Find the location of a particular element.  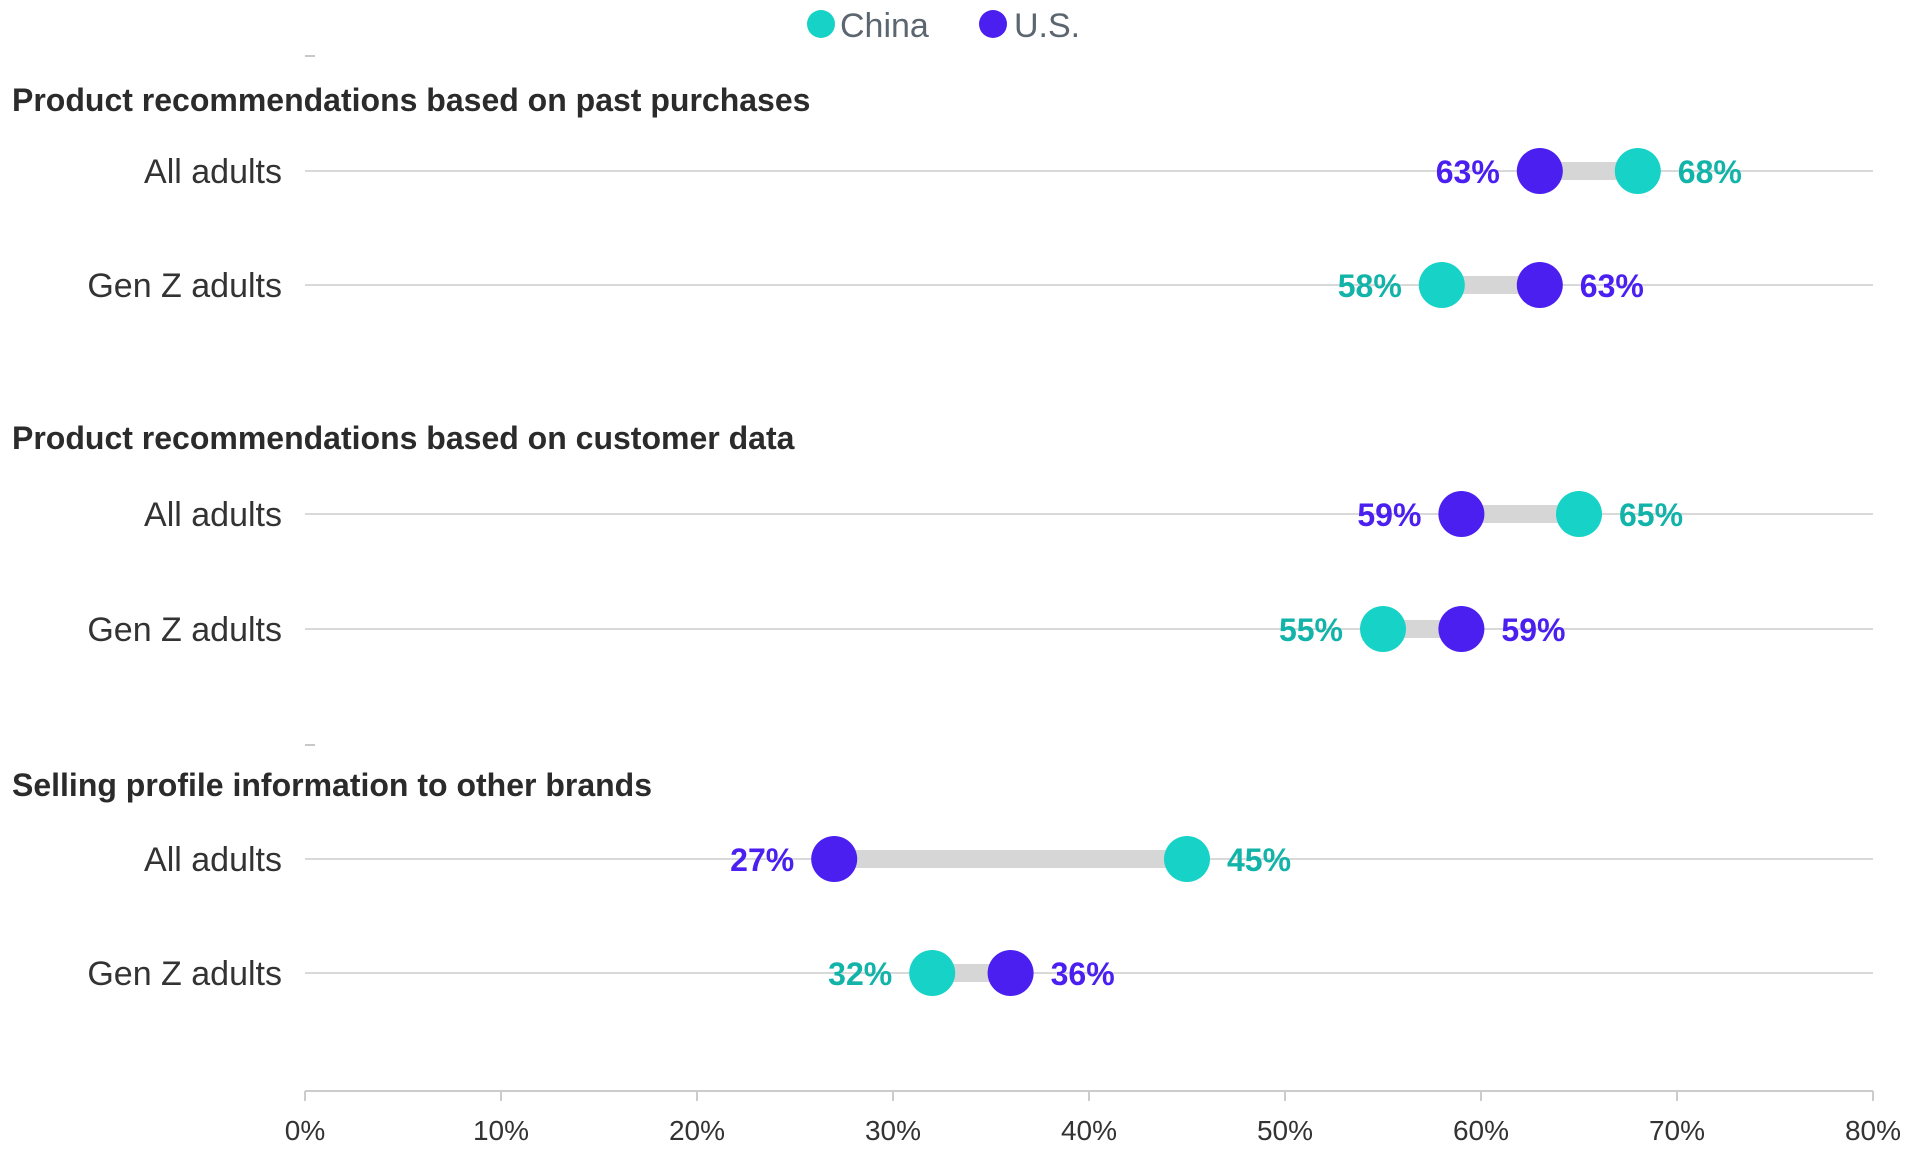

chart-row: Gen Z adults 32% 36% is located at coordinates (980, 973).